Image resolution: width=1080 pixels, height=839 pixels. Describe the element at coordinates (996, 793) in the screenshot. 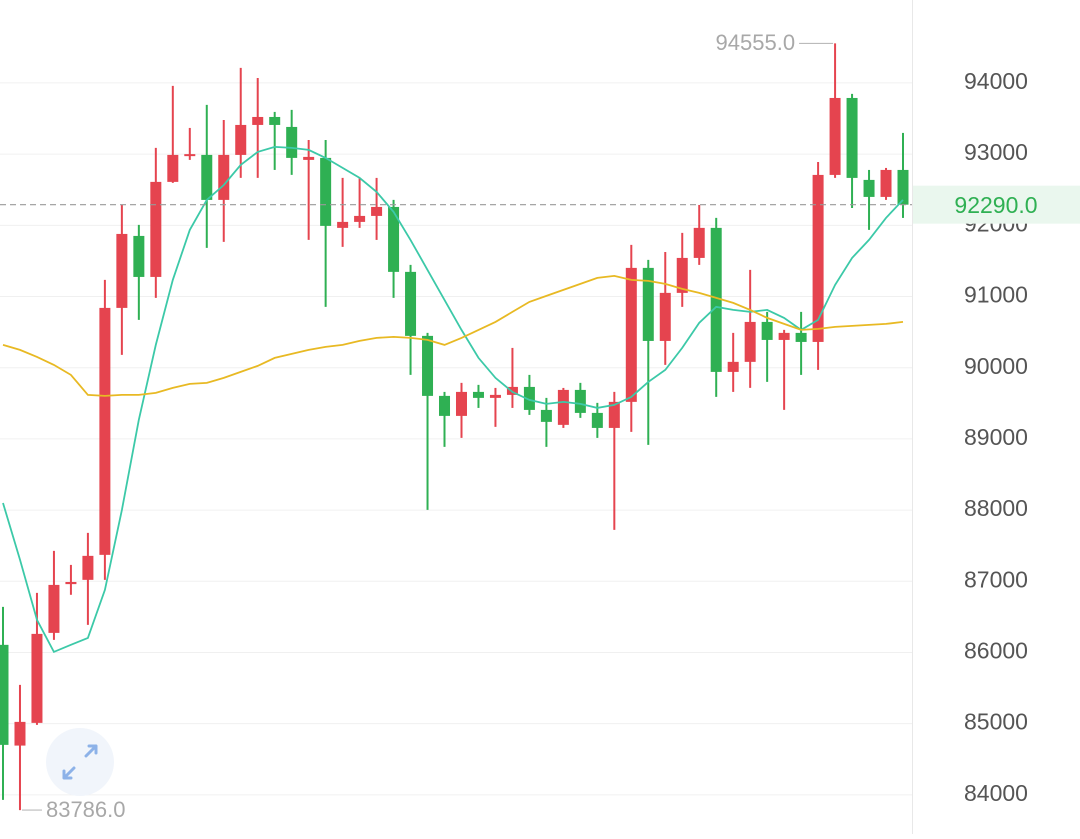

I see `y-tick-label: 84000` at that location.